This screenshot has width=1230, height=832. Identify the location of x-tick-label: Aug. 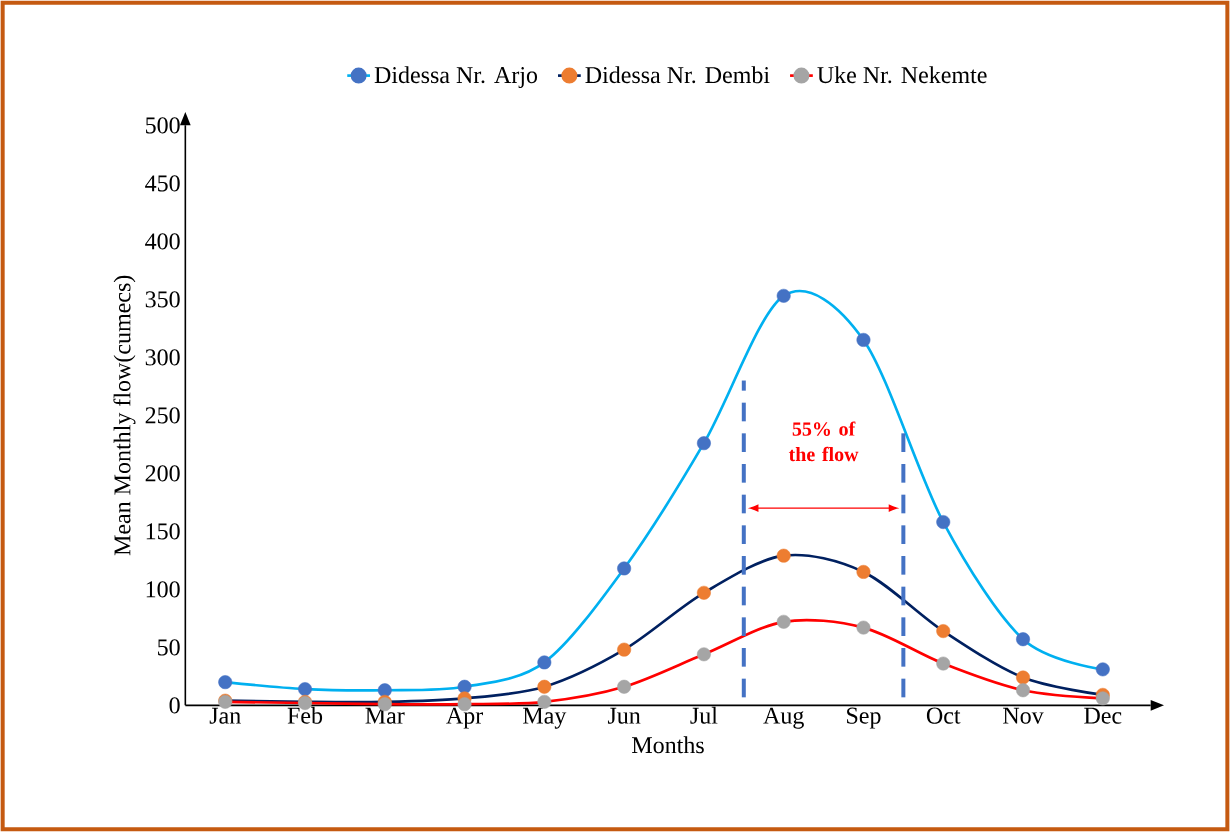
(783, 718).